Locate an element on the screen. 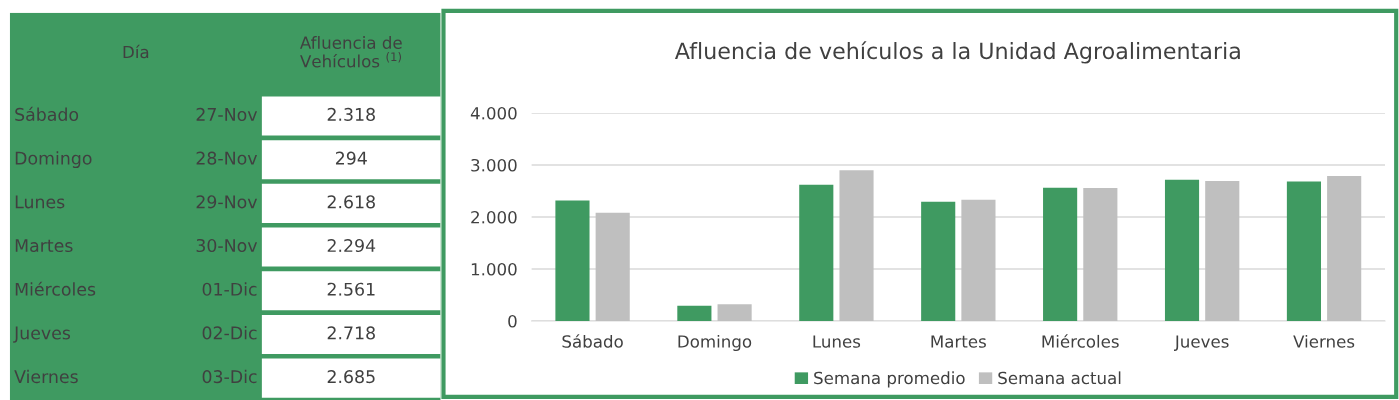  text: 28-Nov is located at coordinates (227, 158).